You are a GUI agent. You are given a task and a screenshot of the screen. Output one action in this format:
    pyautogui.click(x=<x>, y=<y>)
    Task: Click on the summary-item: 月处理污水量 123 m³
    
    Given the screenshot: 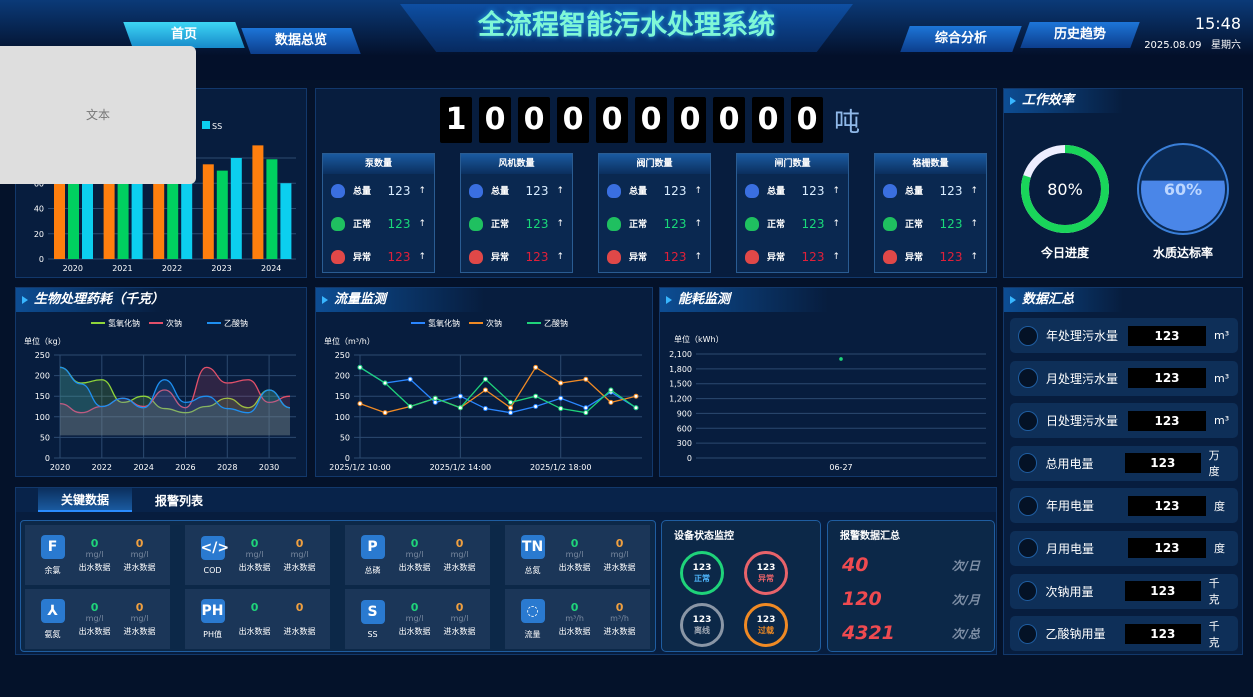 What is the action you would take?
    pyautogui.click(x=1124, y=378)
    